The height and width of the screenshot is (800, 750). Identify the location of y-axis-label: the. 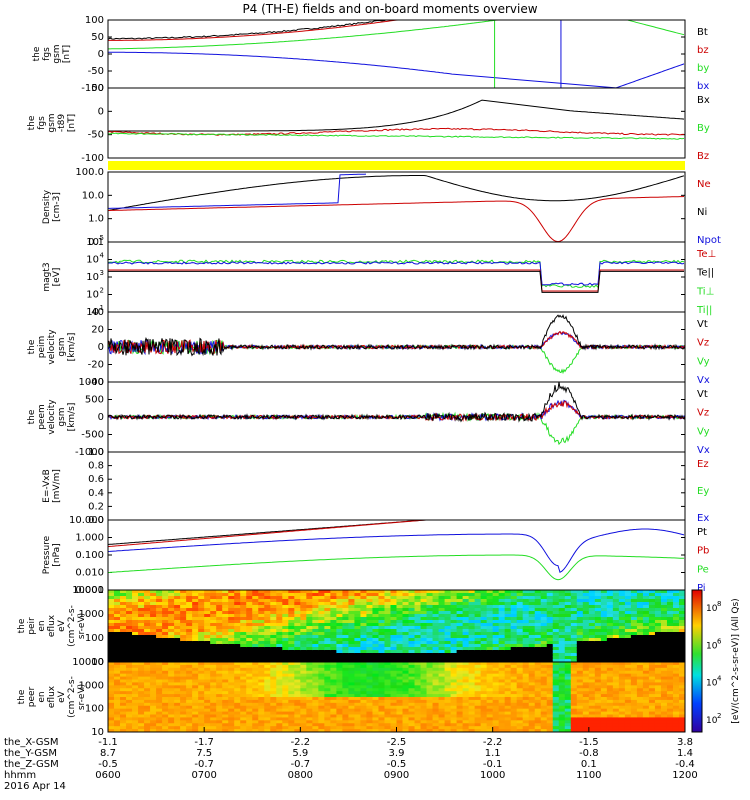
(32, 346).